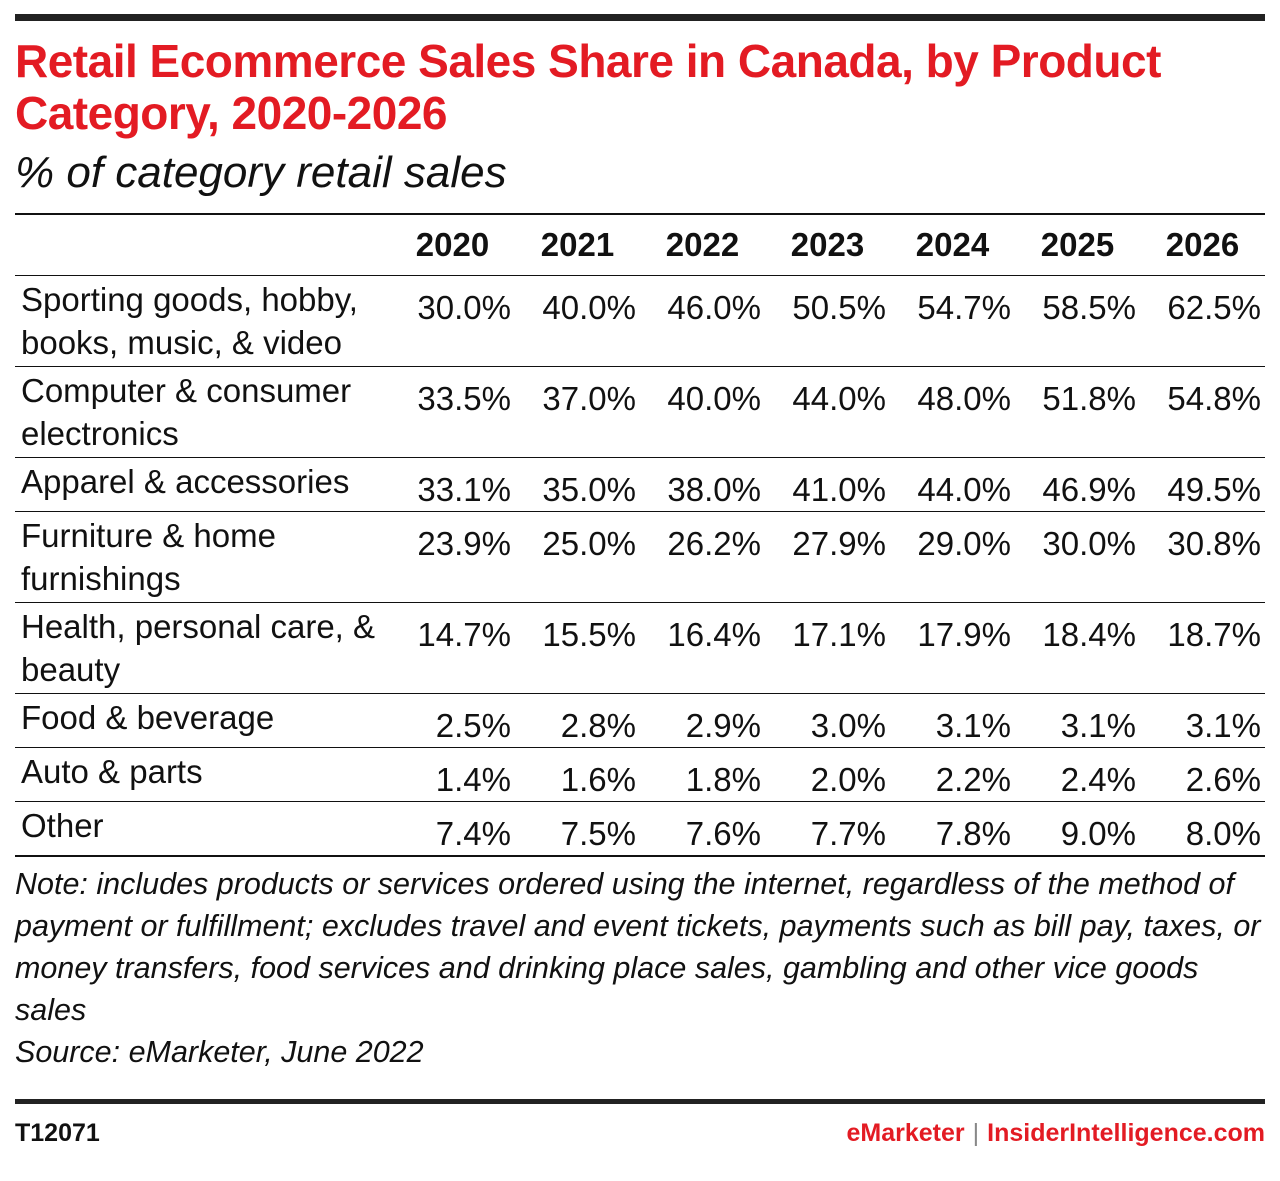 This screenshot has width=1280, height=1181. What do you see at coordinates (261, 172) in the screenshot?
I see `chart-subtitle: % of category retail sales` at bounding box center [261, 172].